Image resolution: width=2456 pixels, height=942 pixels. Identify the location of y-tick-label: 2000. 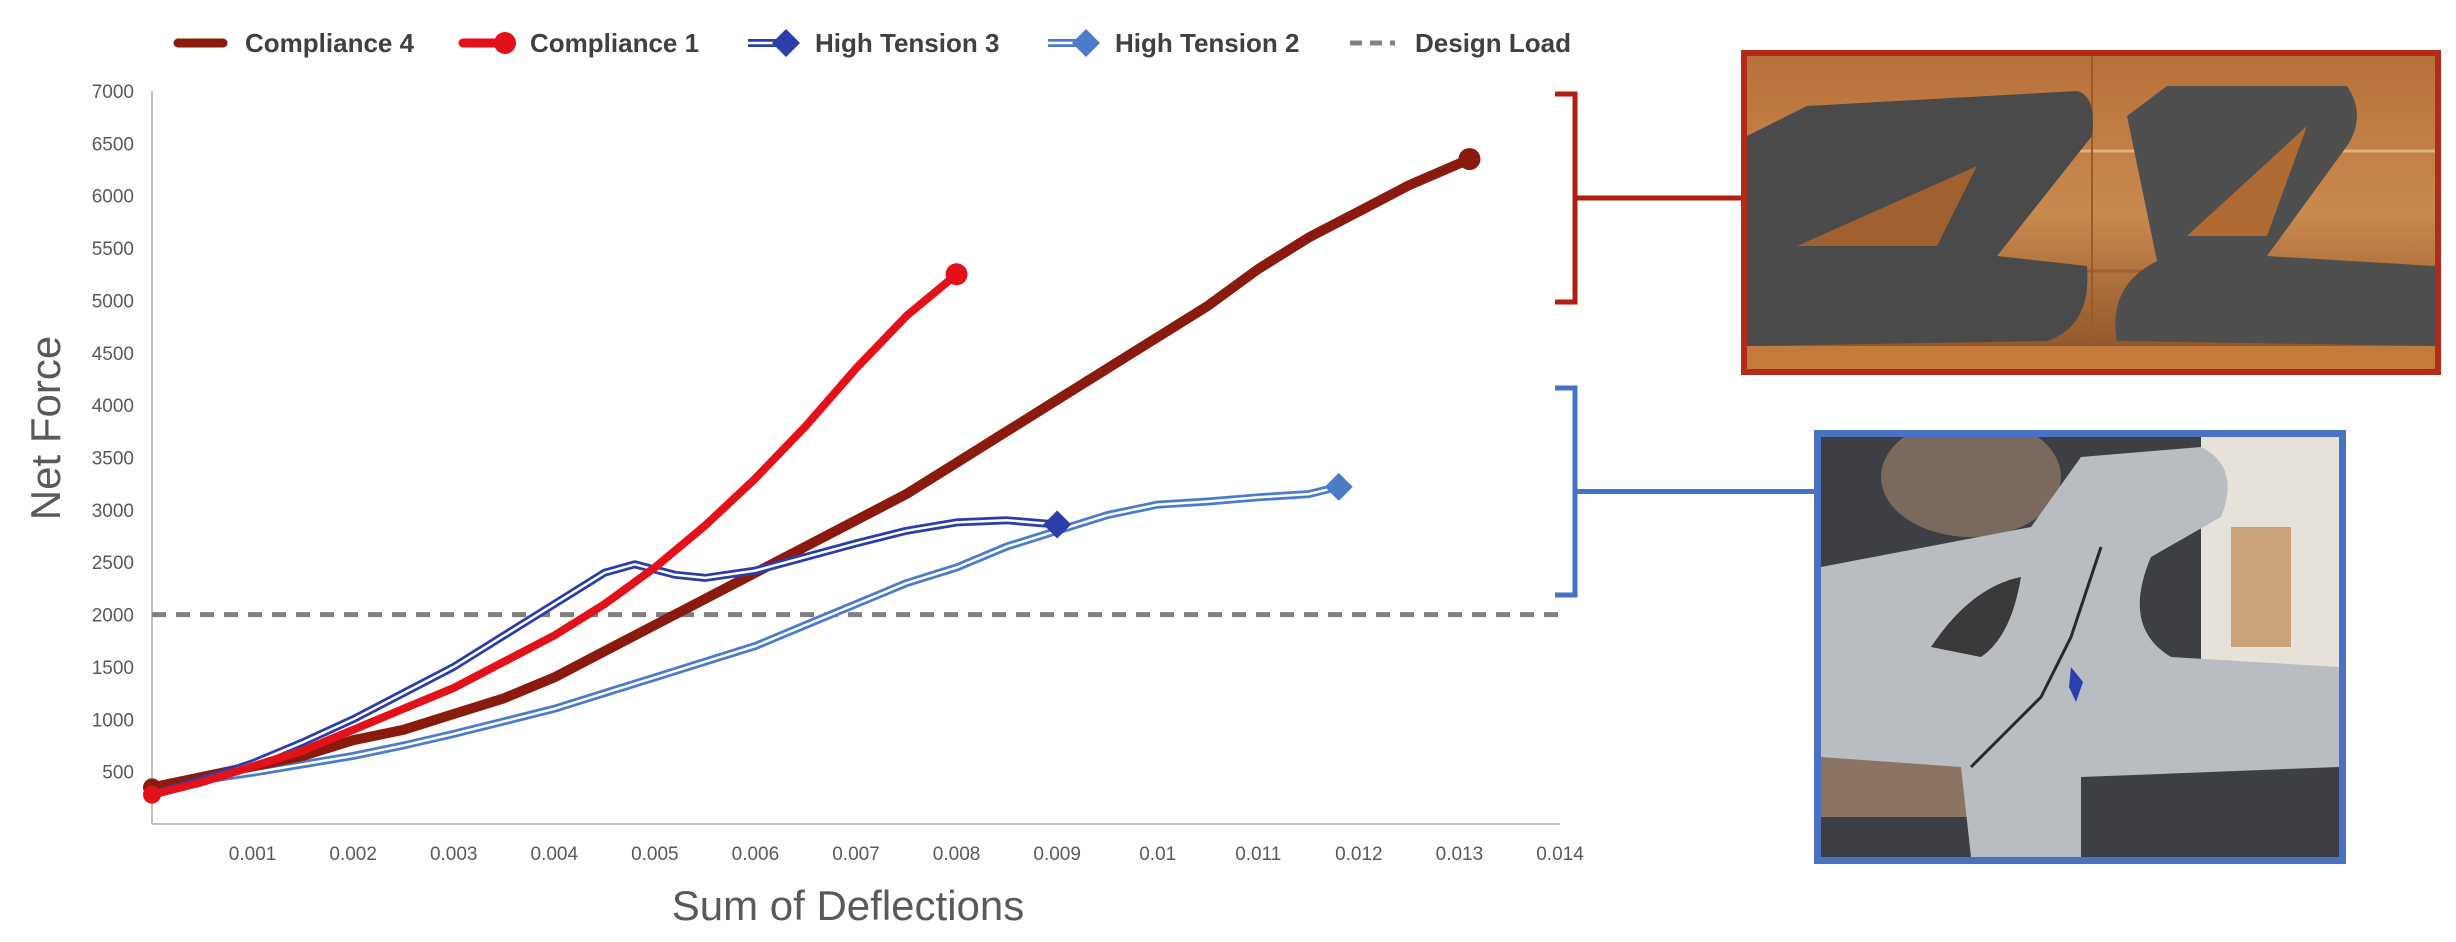
(113, 616).